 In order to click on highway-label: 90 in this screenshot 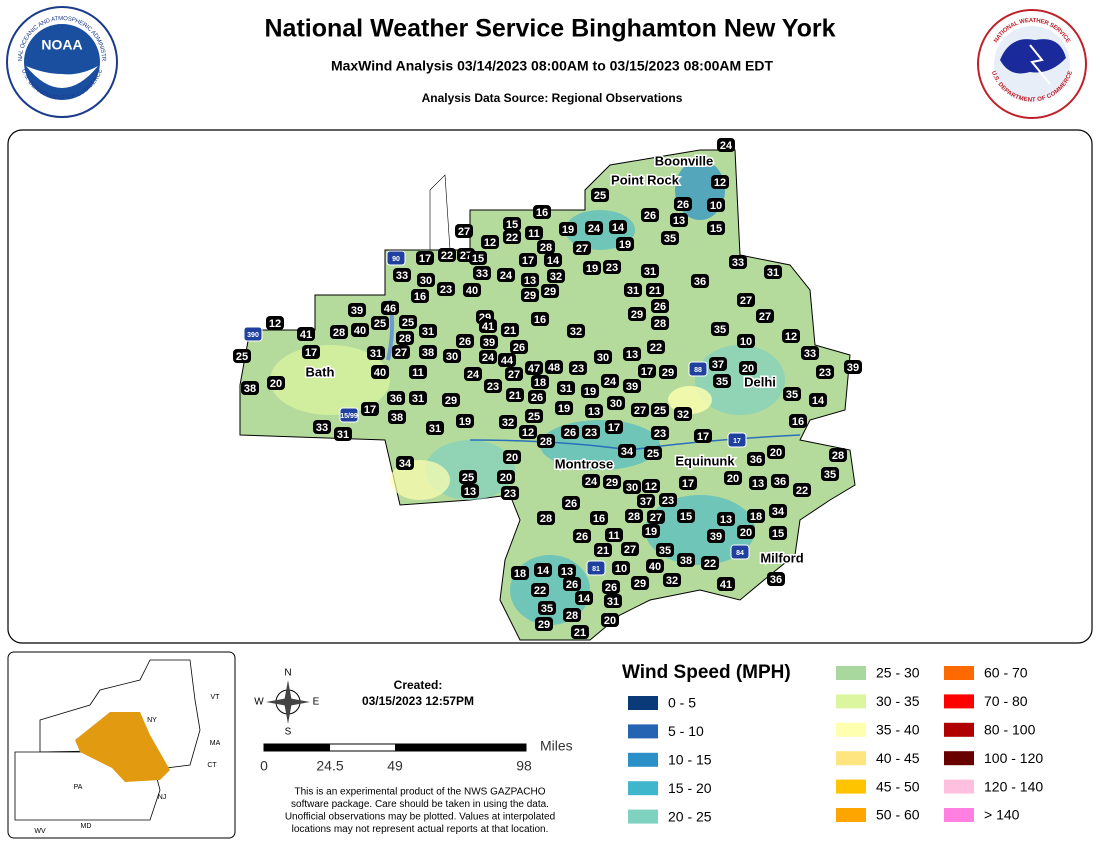, I will do `click(396, 259)`.